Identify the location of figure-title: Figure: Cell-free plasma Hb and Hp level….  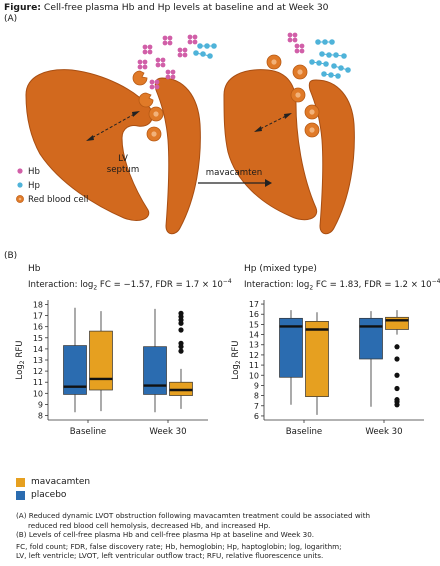
(166, 7).